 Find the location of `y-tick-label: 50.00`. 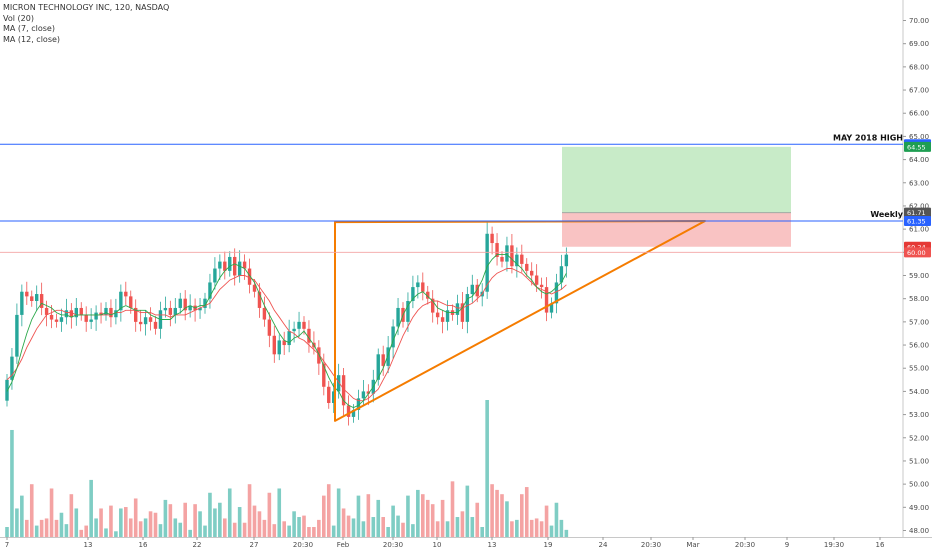

y-tick-label: 50.00 is located at coordinates (919, 485).